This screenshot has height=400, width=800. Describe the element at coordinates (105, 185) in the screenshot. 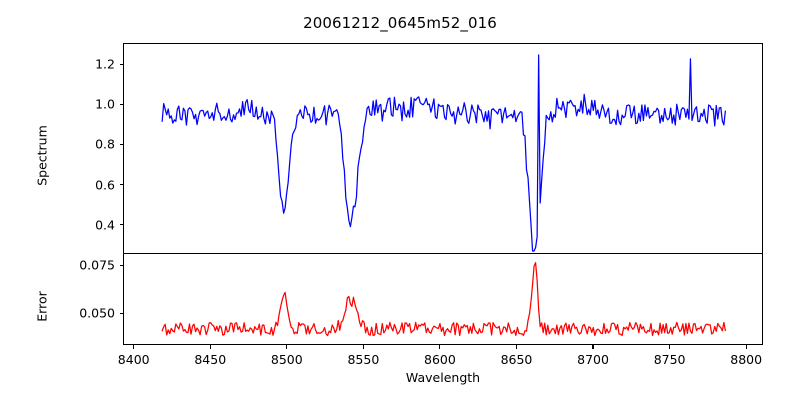

I see `y-tick-label-spectrum: 0.6` at that location.